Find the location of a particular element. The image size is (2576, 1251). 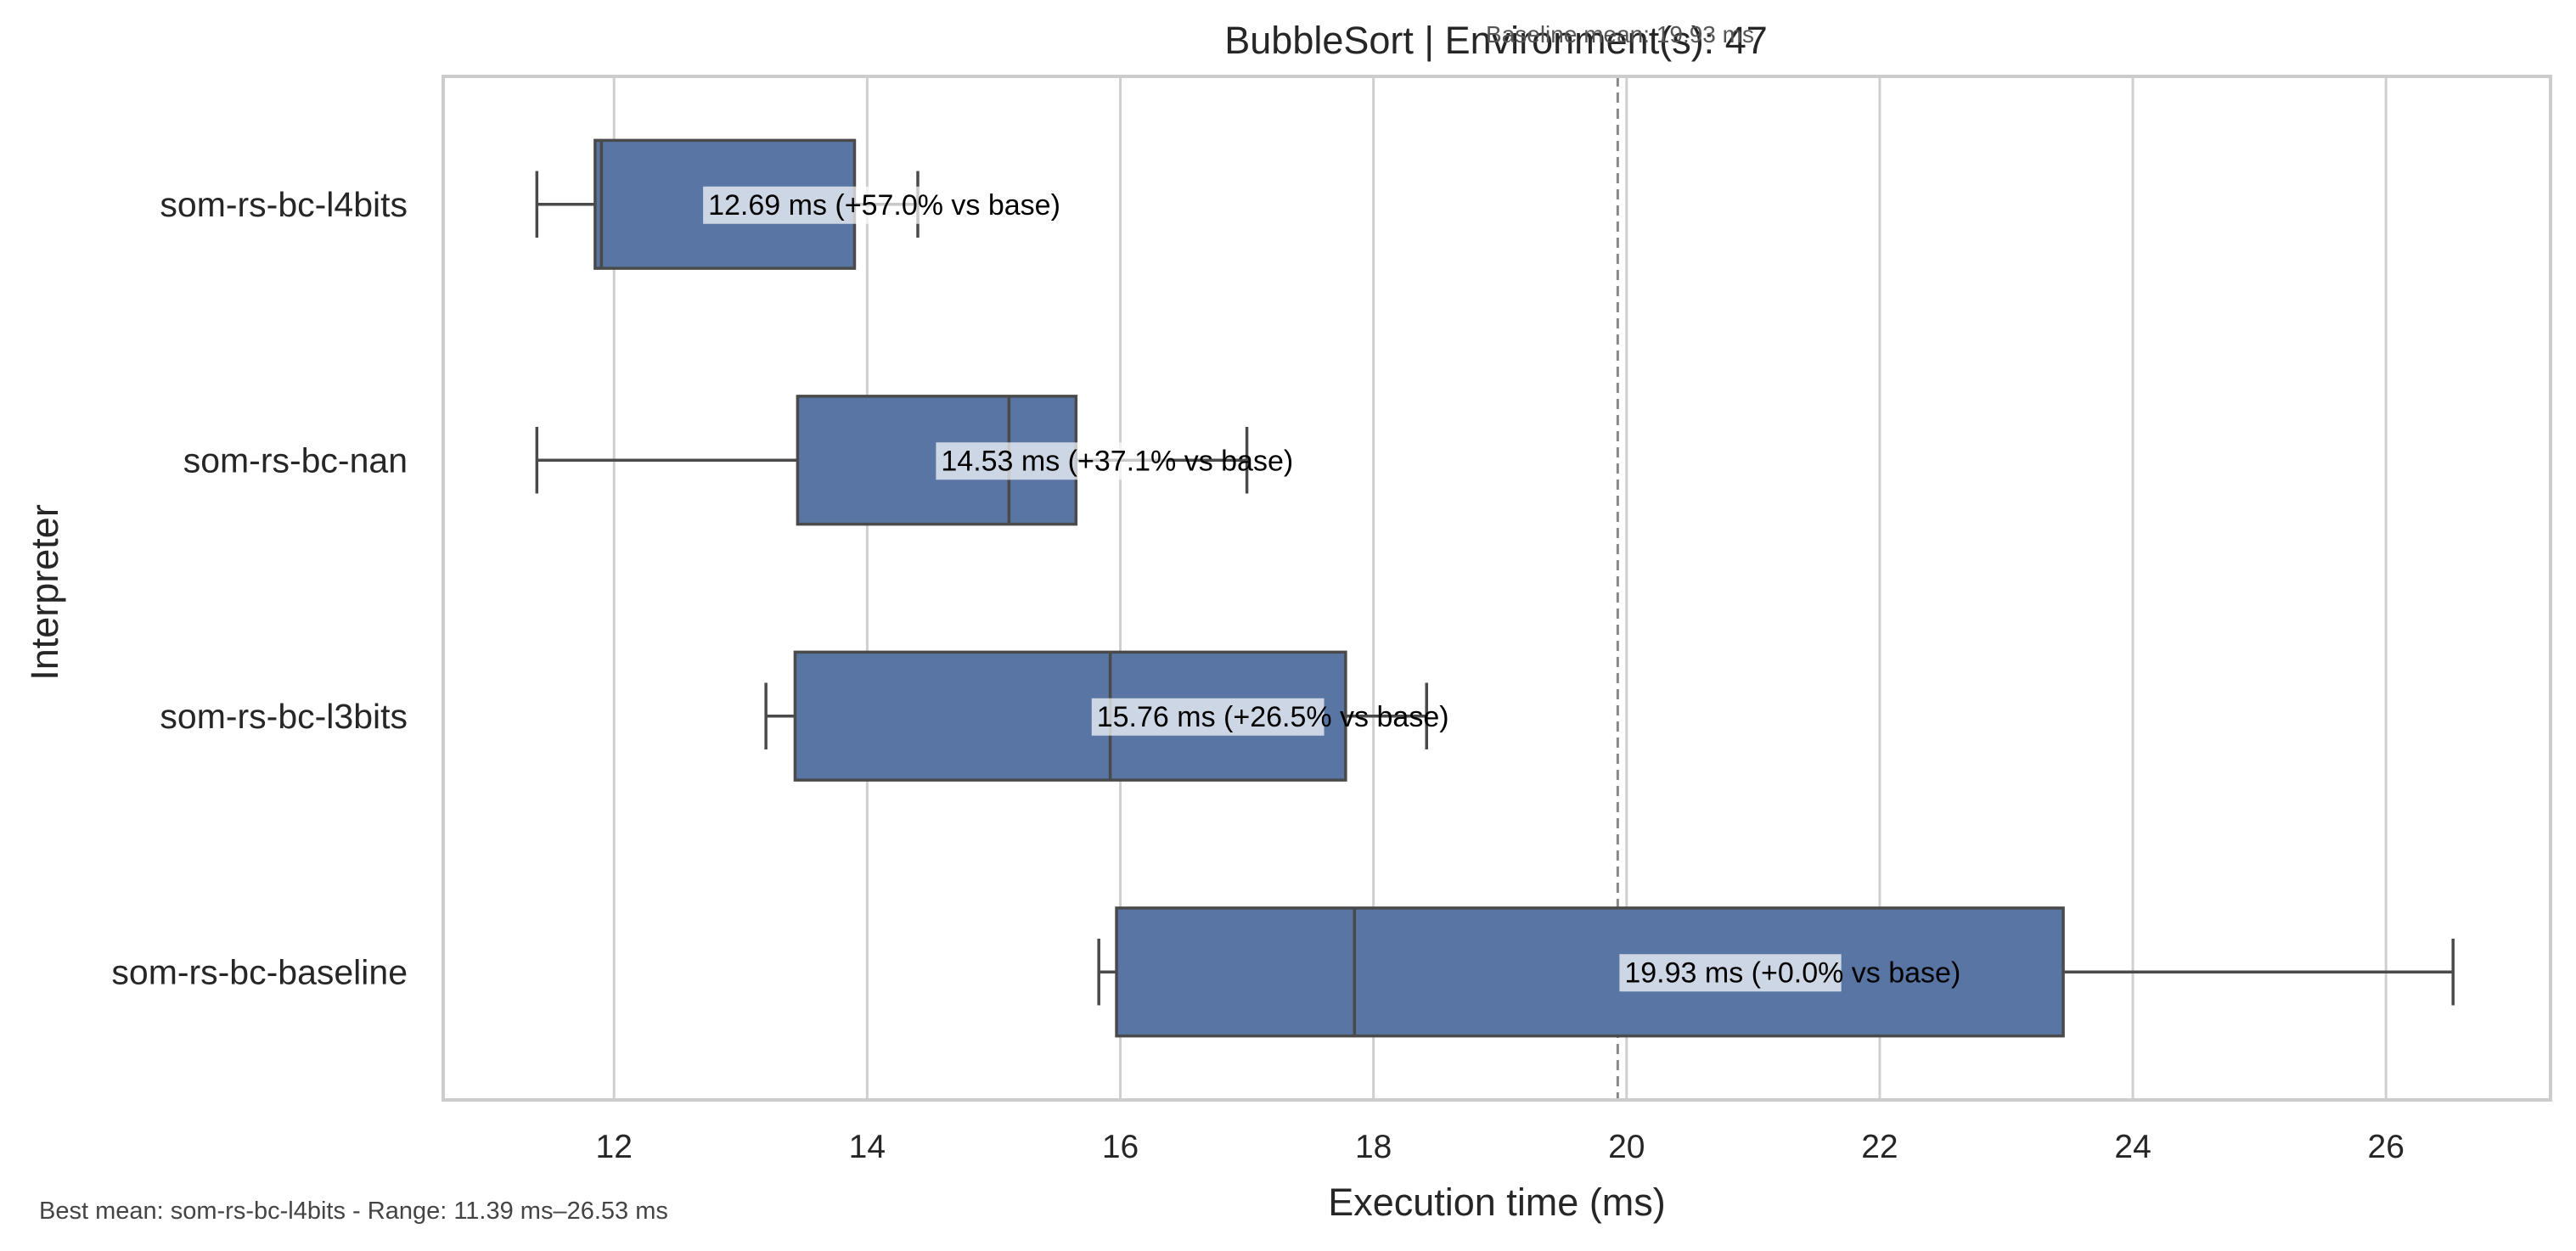

x-tick-label: 18 is located at coordinates (1373, 1147).